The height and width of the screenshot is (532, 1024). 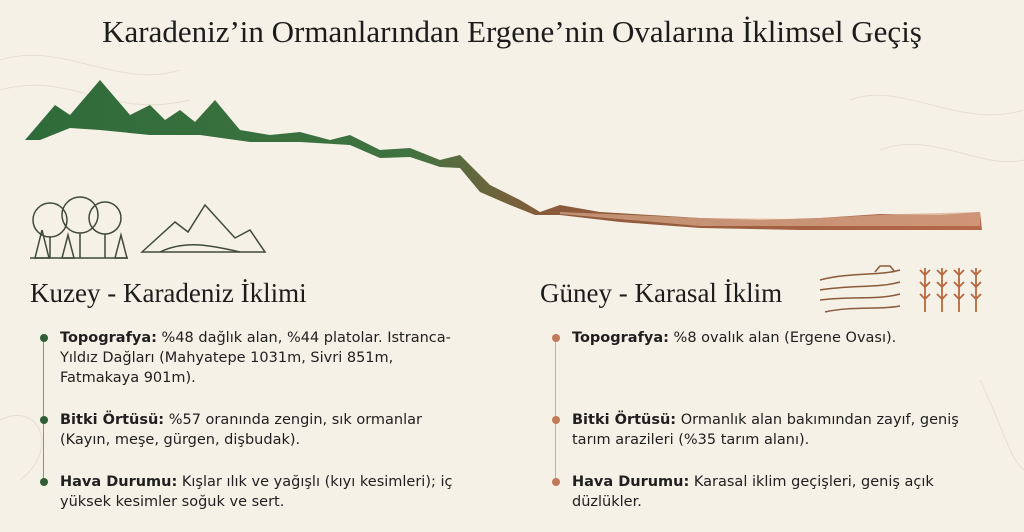 I want to click on plain-land, so click(x=770, y=219).